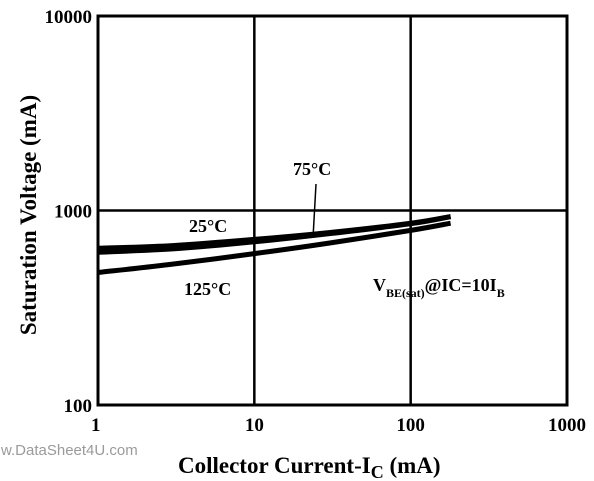 This screenshot has height=481, width=594. What do you see at coordinates (439, 287) in the screenshot?
I see `test-condition-label: VBE(sat)@IC=10IB` at bounding box center [439, 287].